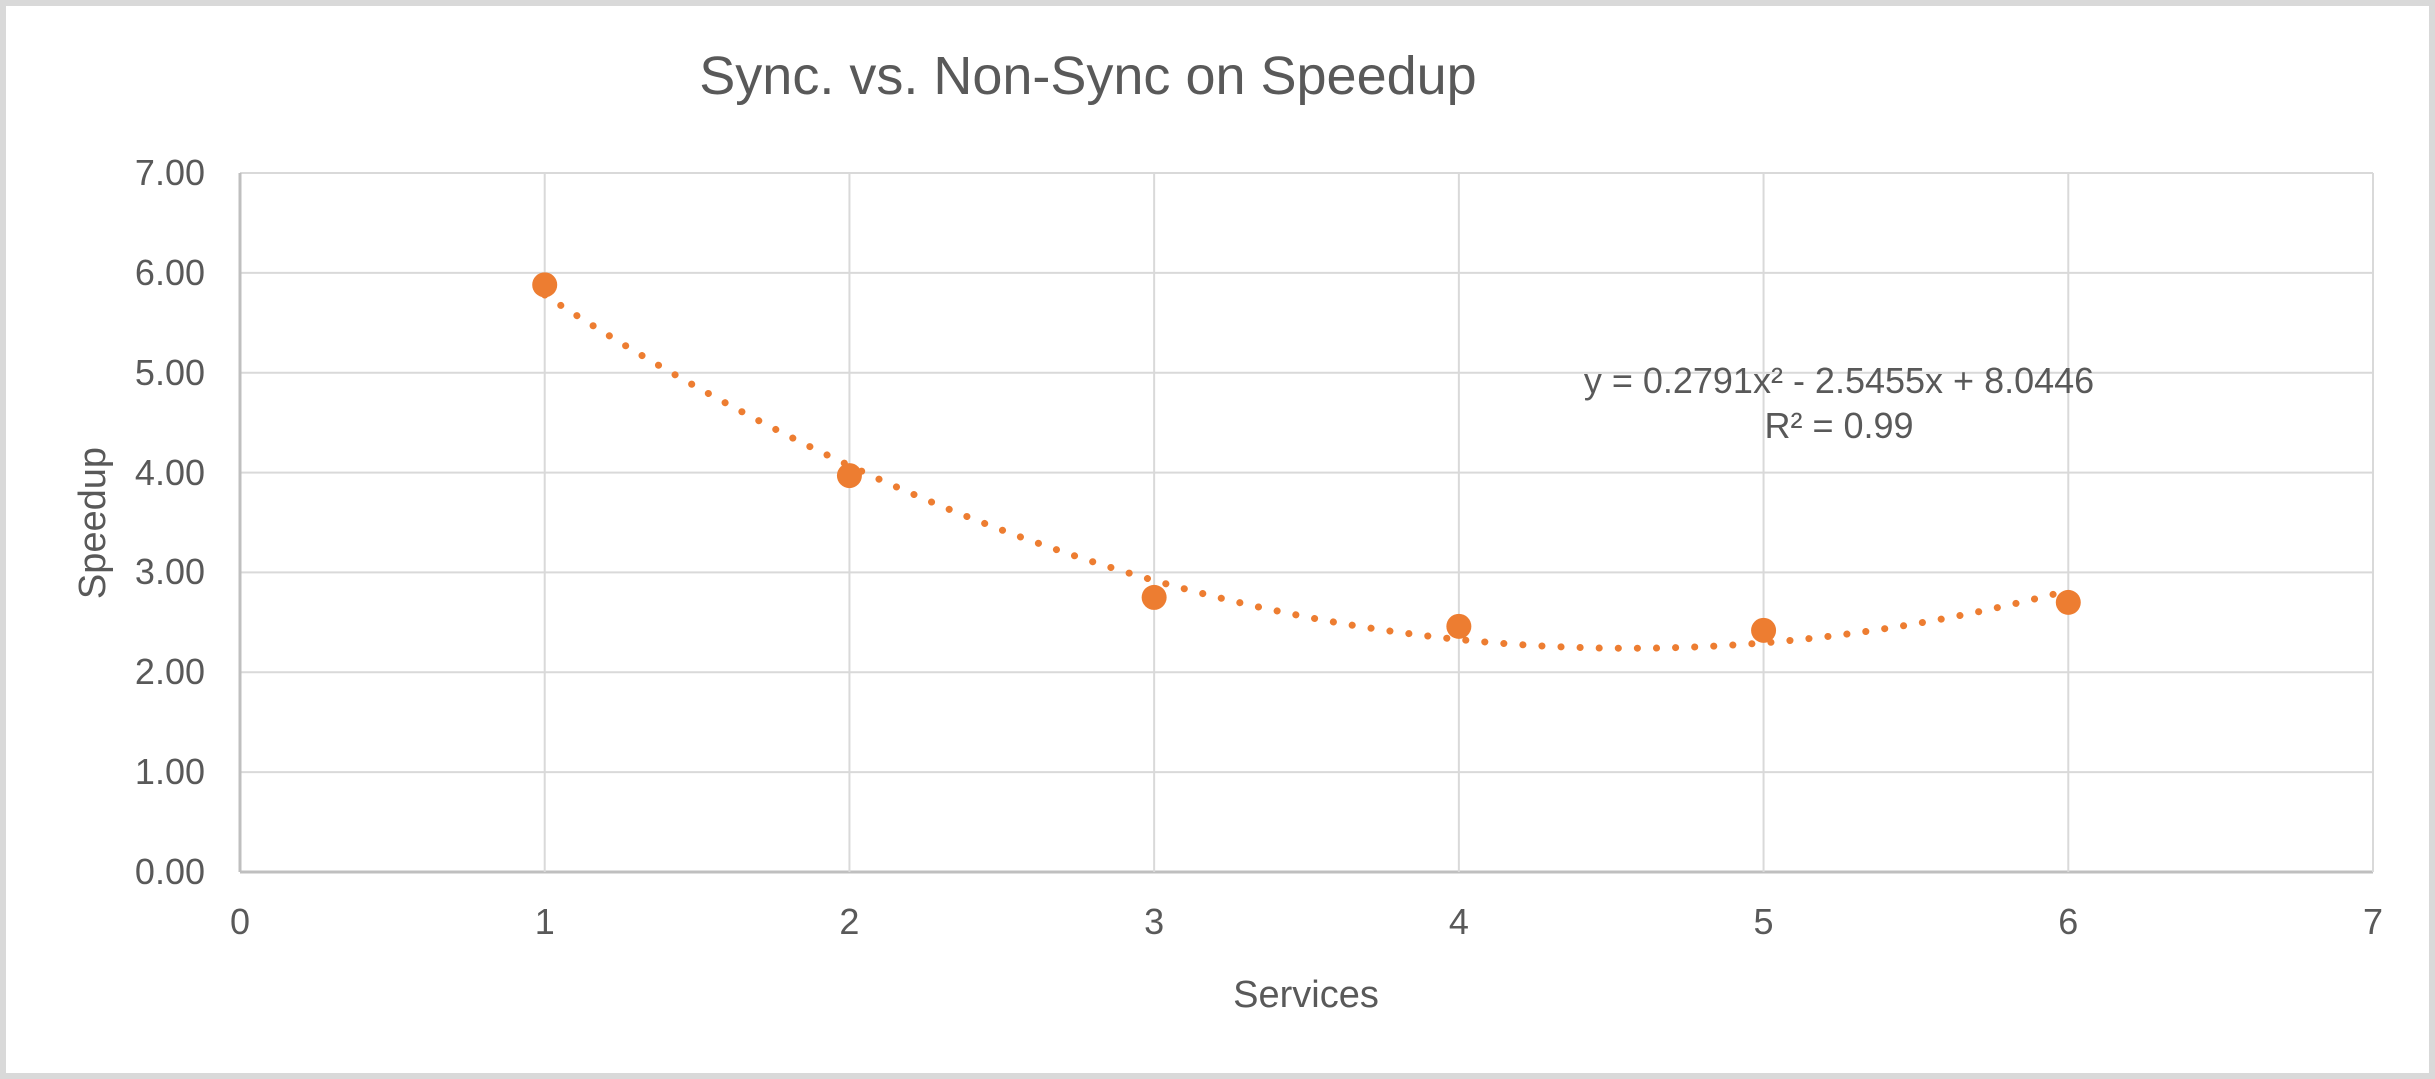 The width and height of the screenshot is (2435, 1079). I want to click on trendline-equation-text: y = 0.2791x² - 2.5455x + 8.0446, so click(1839, 380).